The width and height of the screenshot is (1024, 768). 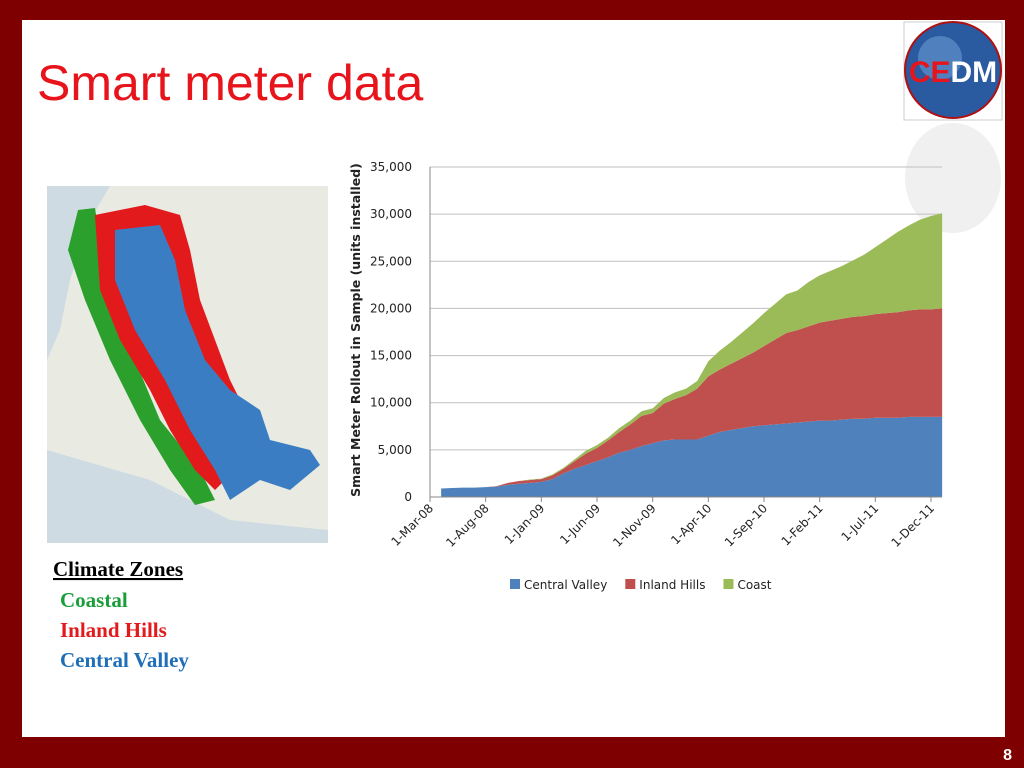 What do you see at coordinates (391, 167) in the screenshot?
I see `y-tick-label: 35,000` at bounding box center [391, 167].